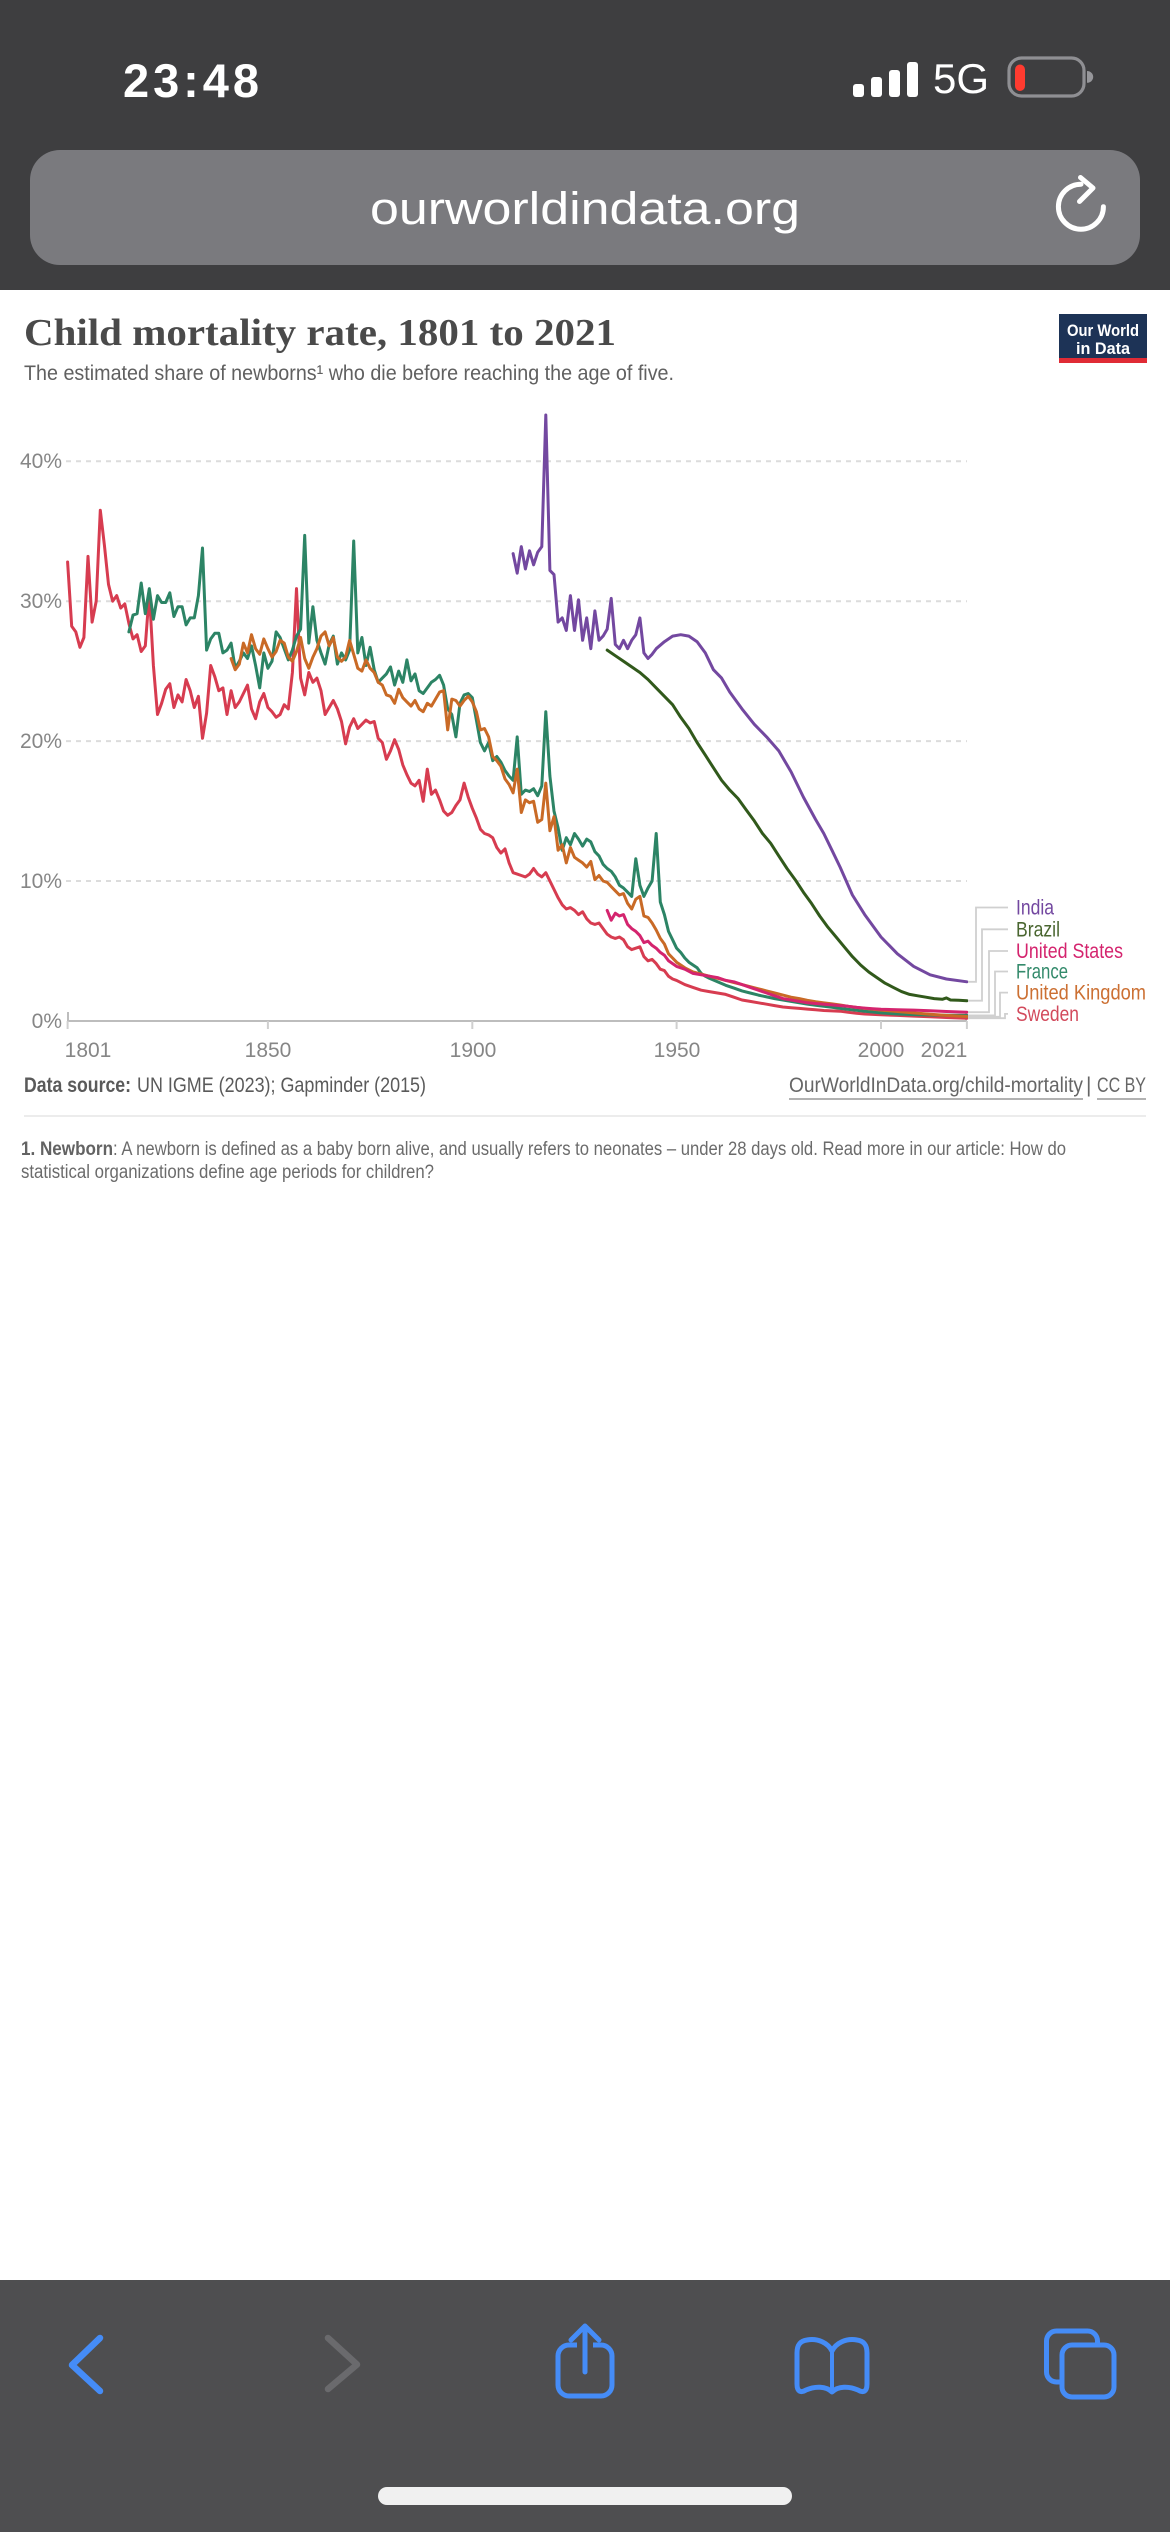  What do you see at coordinates (961, 78) in the screenshot?
I see `svg-text: 5G` at bounding box center [961, 78].